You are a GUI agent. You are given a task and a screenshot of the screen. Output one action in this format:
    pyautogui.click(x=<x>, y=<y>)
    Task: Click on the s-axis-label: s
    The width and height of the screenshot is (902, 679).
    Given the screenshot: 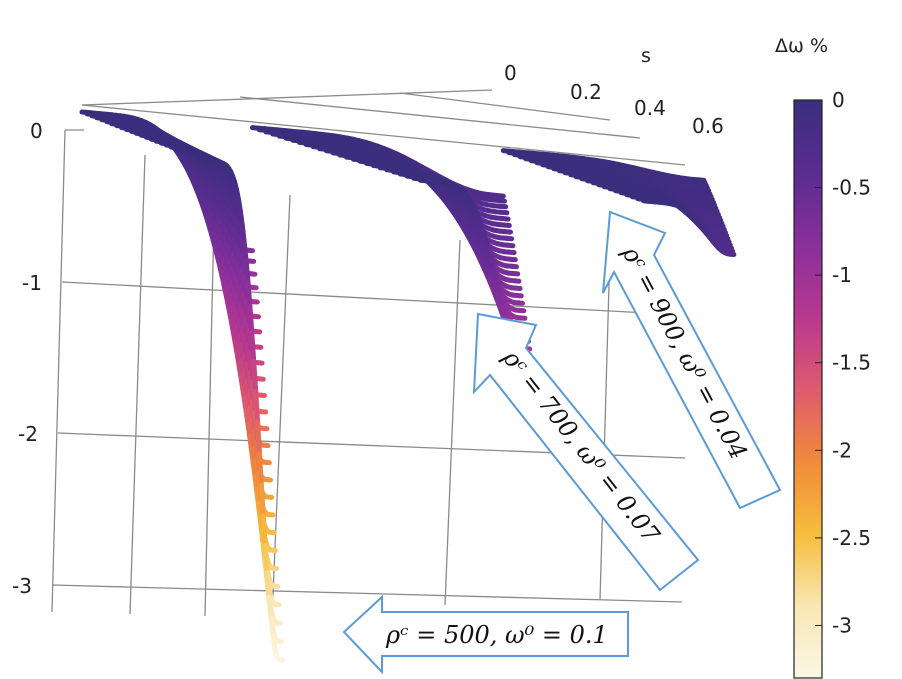 What is the action you would take?
    pyautogui.click(x=646, y=56)
    